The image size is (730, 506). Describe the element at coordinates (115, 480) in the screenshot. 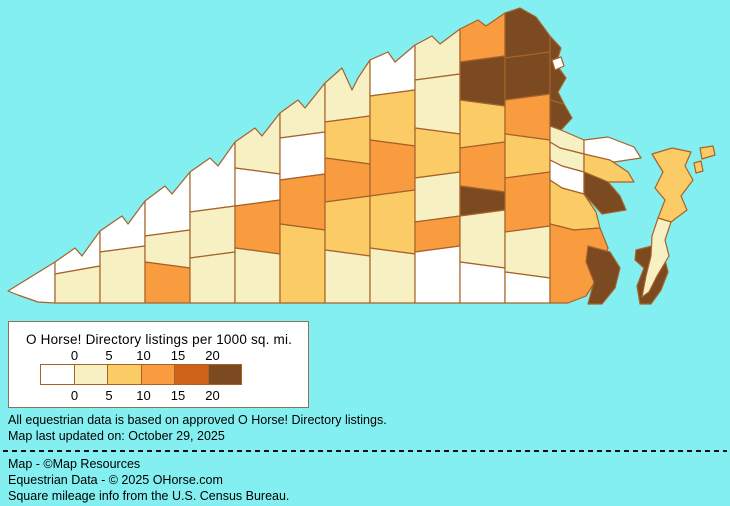

I see `credit-equestrian-data: Equestrian Data - © 2025 OHorse.com` at that location.